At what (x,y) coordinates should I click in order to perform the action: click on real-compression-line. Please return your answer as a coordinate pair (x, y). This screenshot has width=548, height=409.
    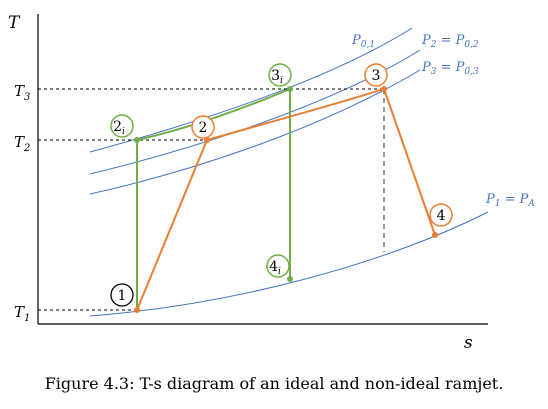
    Looking at the image, I should click on (172, 225).